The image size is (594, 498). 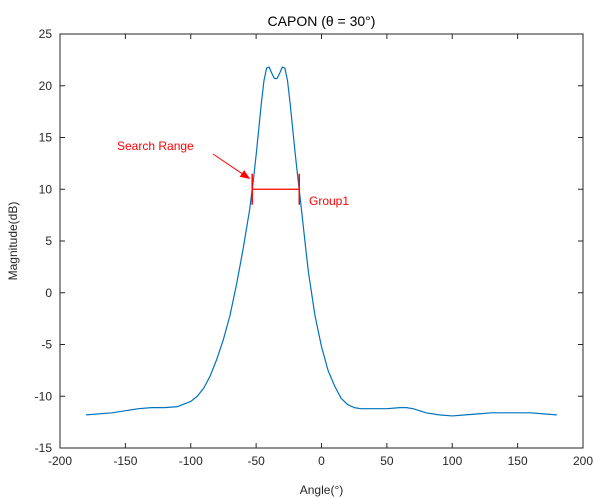 I want to click on chart-title: CAPON (θ = 30°), so click(x=322, y=21).